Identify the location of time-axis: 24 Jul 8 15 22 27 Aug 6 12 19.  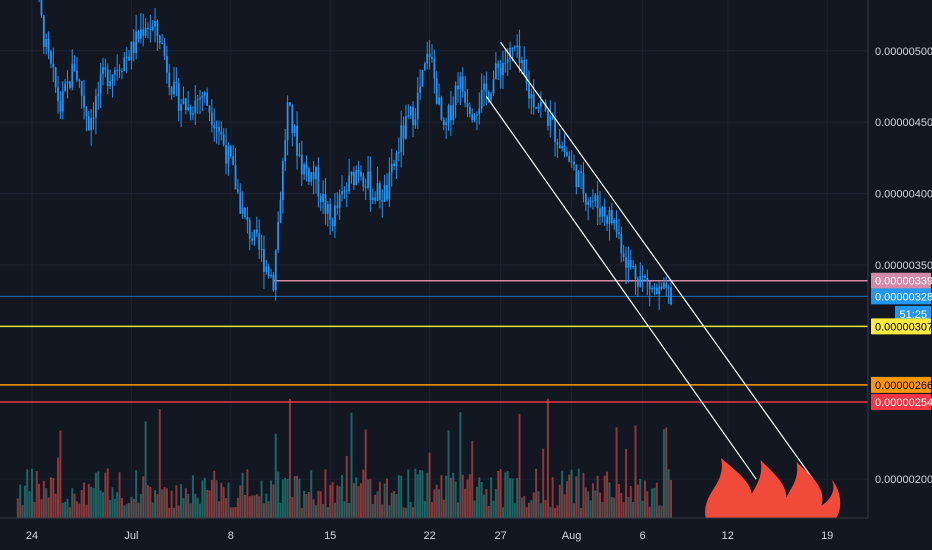
(466, 533).